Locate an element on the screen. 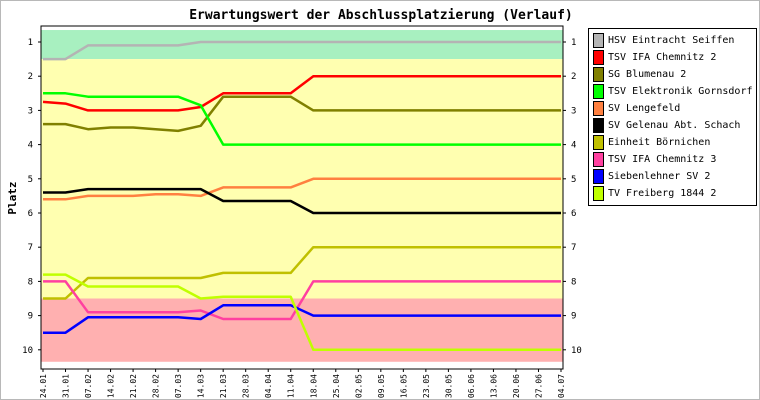 The width and height of the screenshot is (760, 400). legend-item-9: Siebenlehner SV 2 is located at coordinates (672, 176).